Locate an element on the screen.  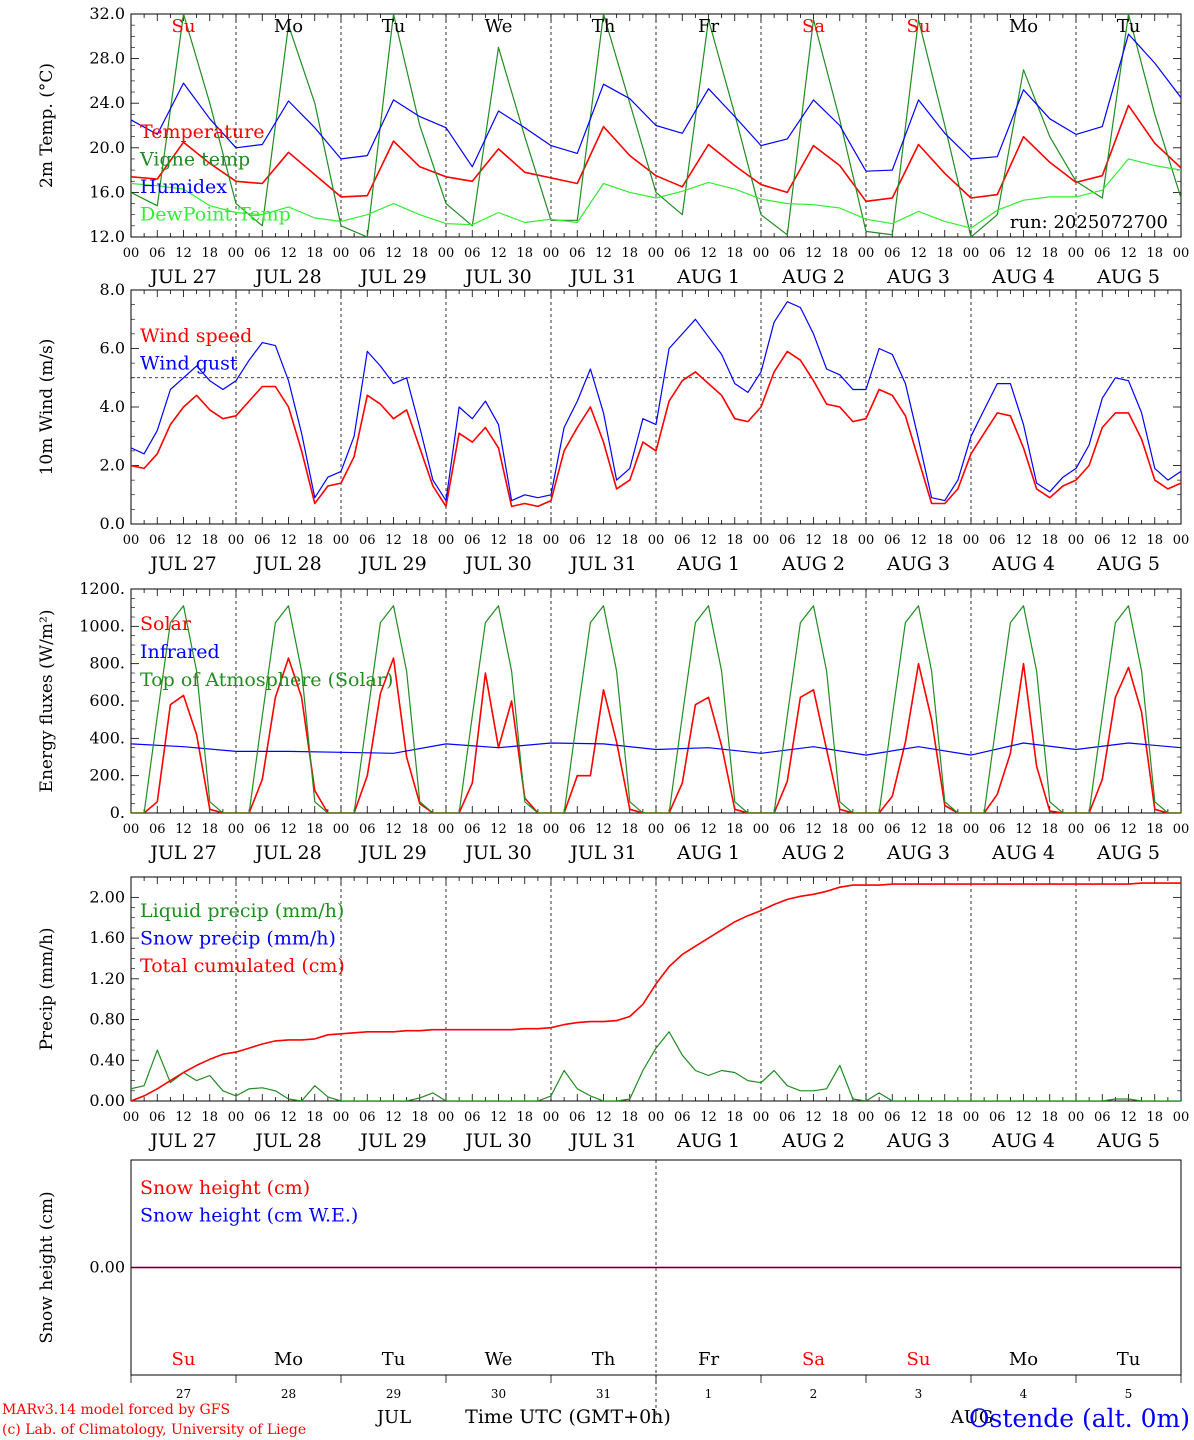
y-tick-label: 0.00 is located at coordinates (107, 1267).